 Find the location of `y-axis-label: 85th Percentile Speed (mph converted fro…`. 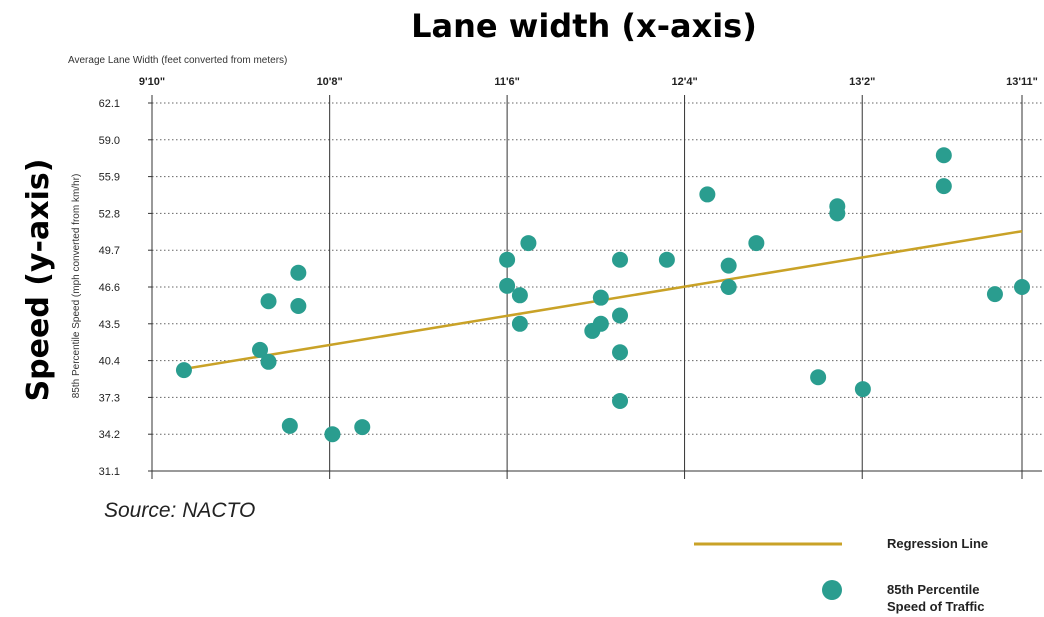

y-axis-label: 85th Percentile Speed (mph converted fro… is located at coordinates (76, 286).